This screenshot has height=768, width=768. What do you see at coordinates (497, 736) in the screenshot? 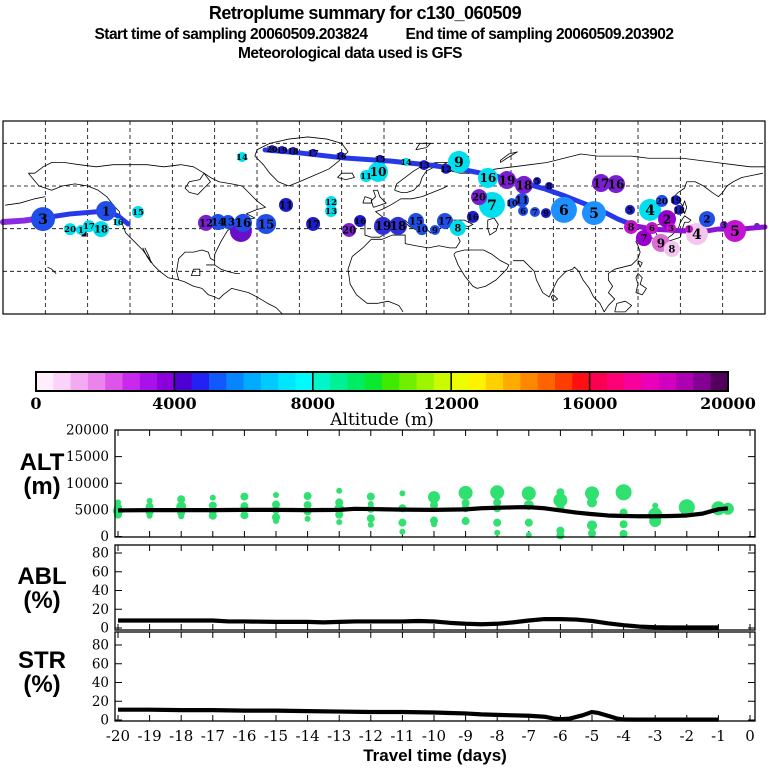
I see `x-axis-tick-label: -8` at bounding box center [497, 736].